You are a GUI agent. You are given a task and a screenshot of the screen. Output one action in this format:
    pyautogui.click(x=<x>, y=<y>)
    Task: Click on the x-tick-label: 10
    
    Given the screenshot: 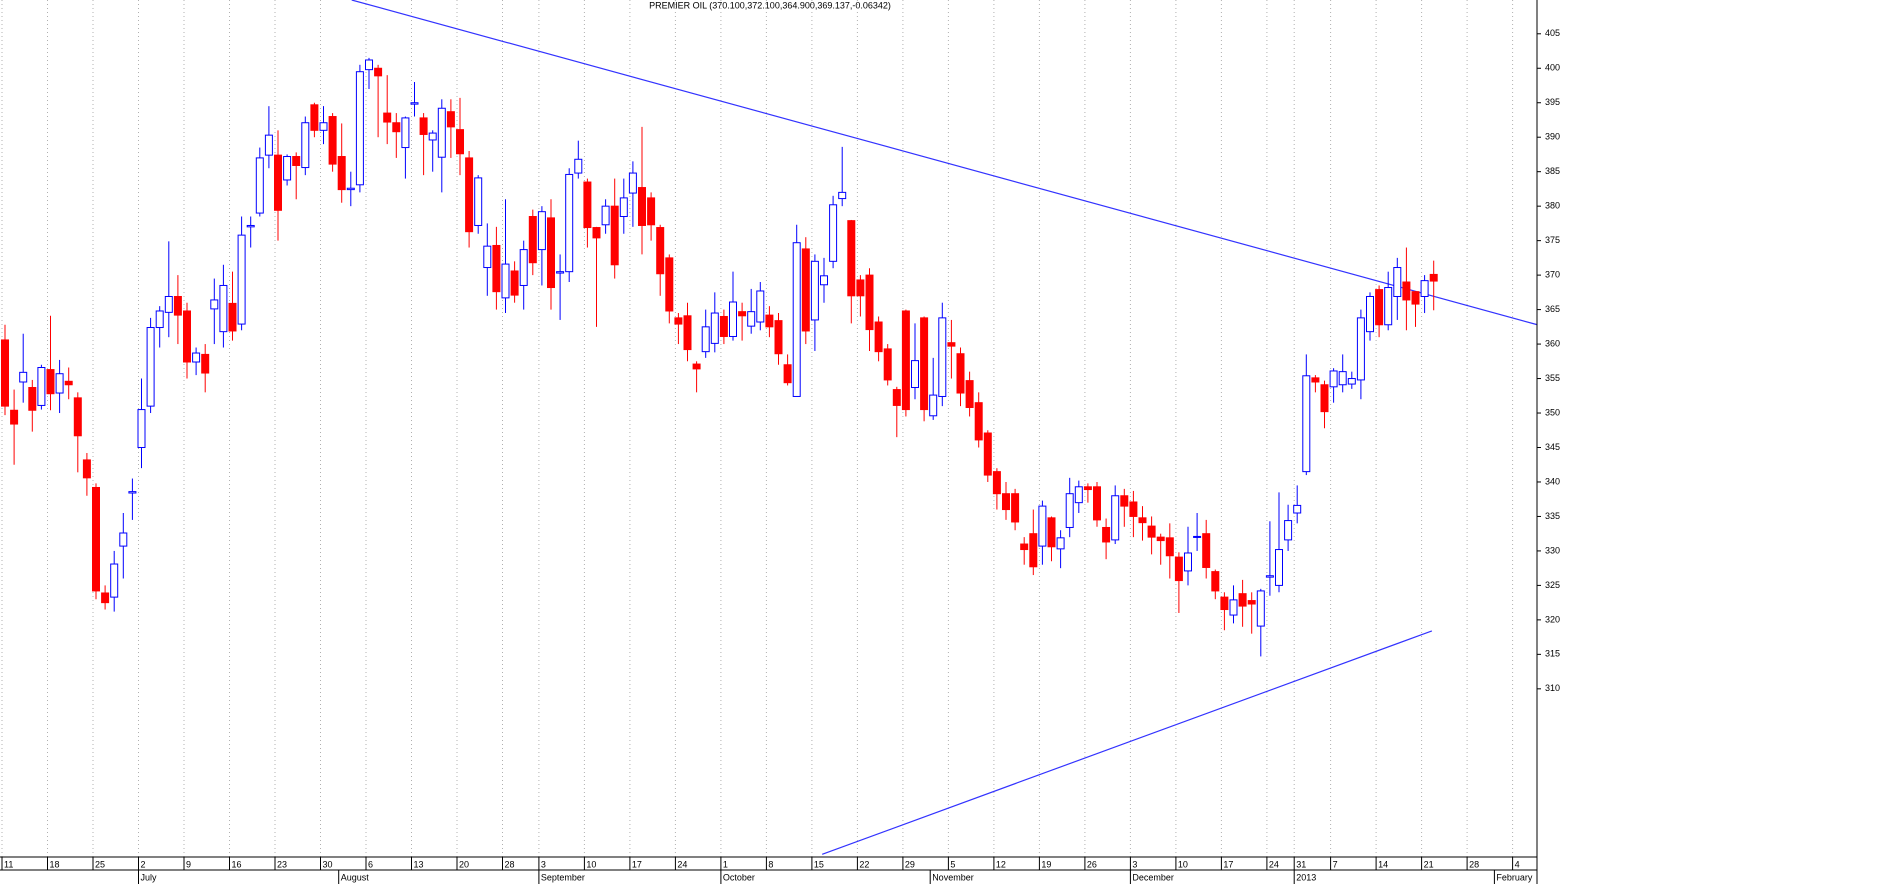 What is the action you would take?
    pyautogui.click(x=591, y=864)
    